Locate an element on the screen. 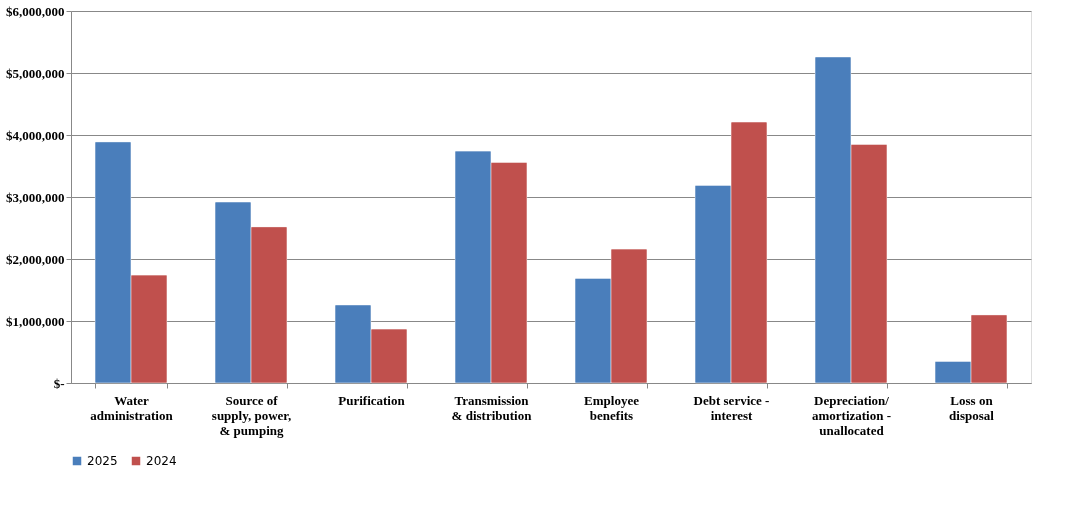  x-tick-label: Purification is located at coordinates (372, 400).